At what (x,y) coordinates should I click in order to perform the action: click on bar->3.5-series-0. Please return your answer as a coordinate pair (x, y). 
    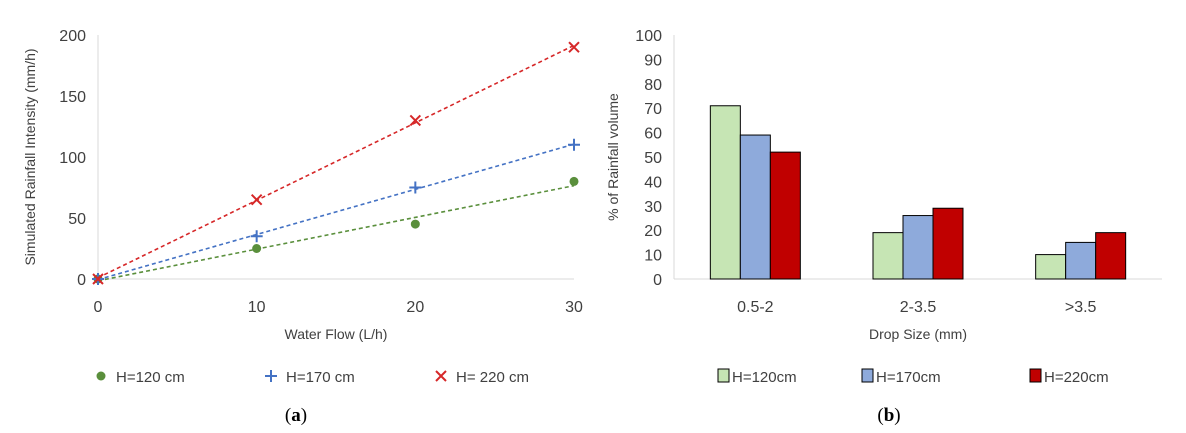
    Looking at the image, I should click on (1051, 267).